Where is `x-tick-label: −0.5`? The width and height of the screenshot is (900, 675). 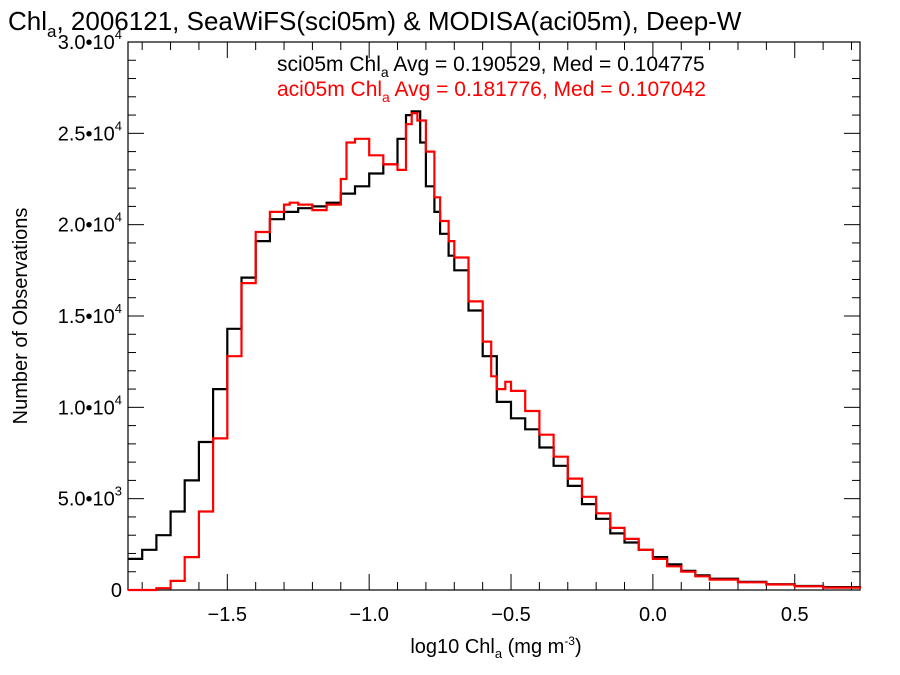 x-tick-label: −0.5 is located at coordinates (510, 615).